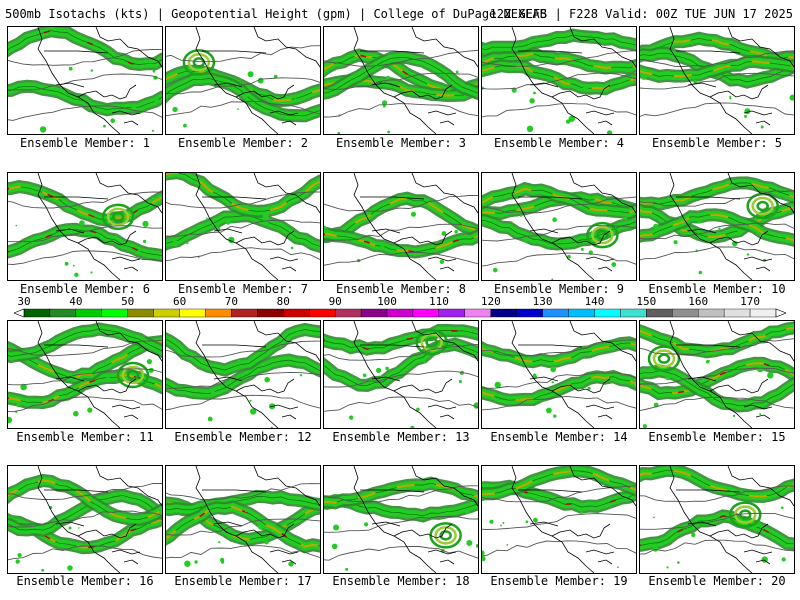 Image resolution: width=800 pixels, height=600 pixels. What do you see at coordinates (750, 301) in the screenshot?
I see `colorbar-tick-label: 170` at bounding box center [750, 301].